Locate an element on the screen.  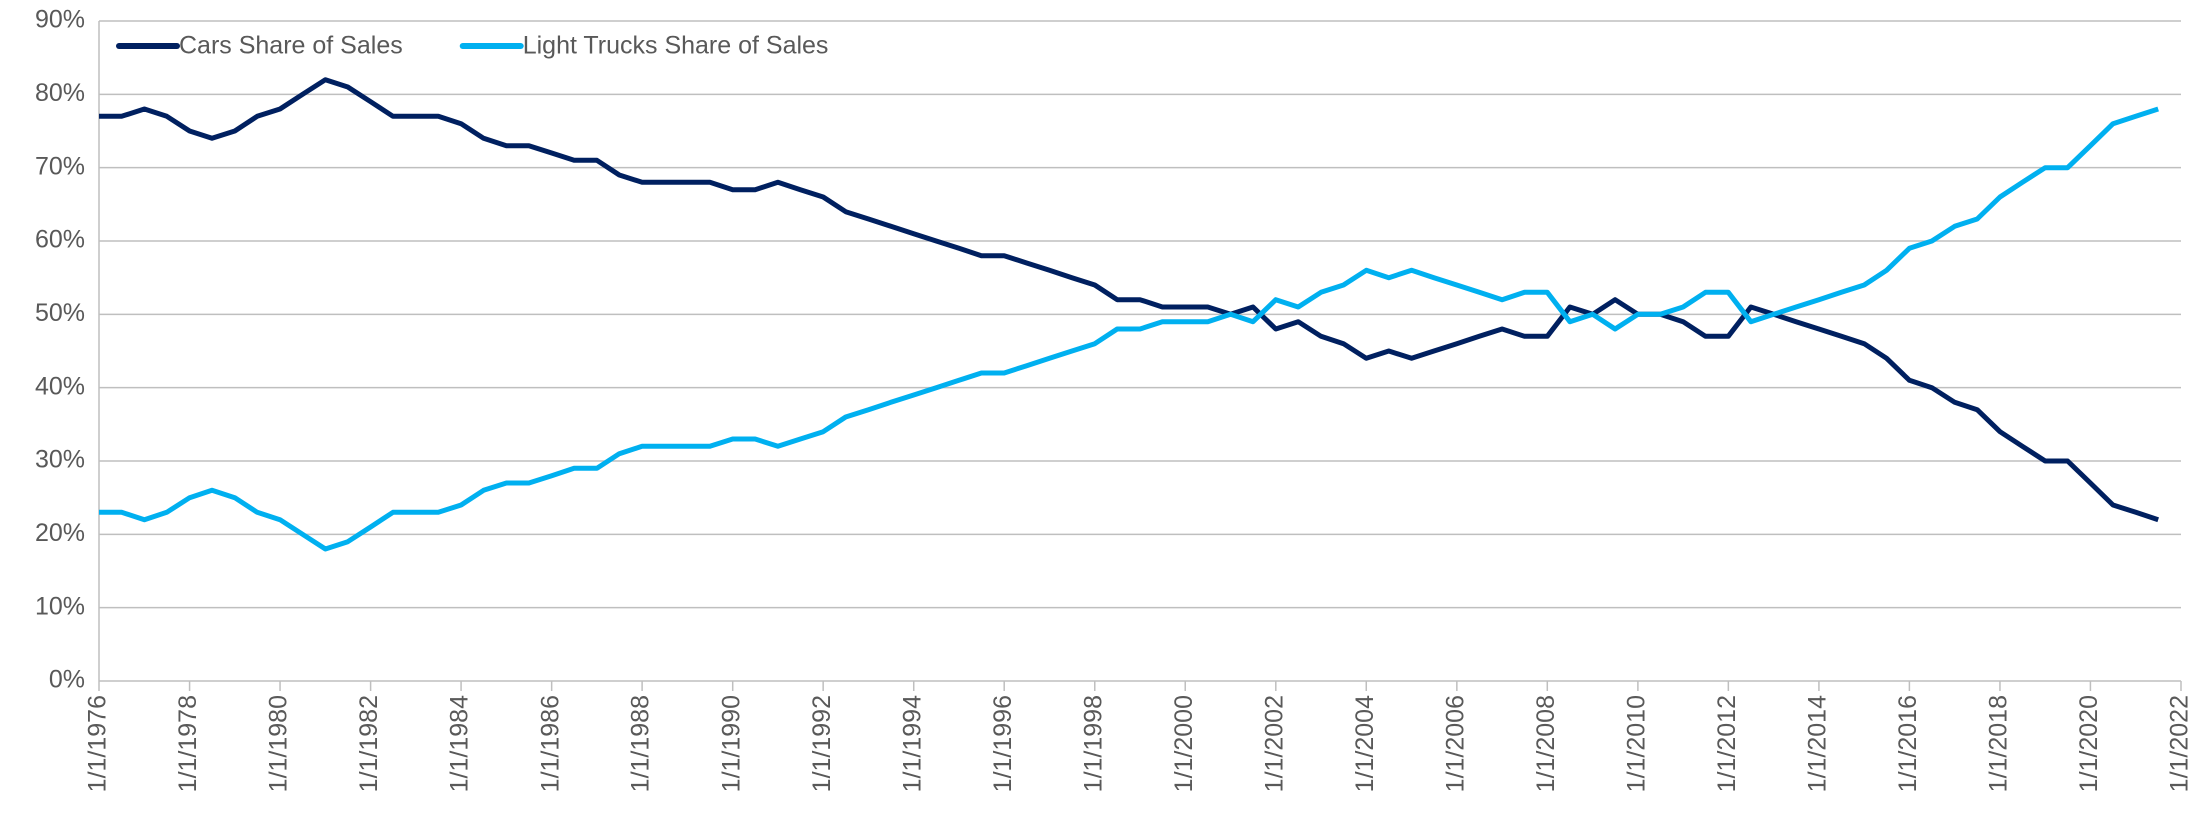
x-tick-label: 1/1/2010 is located at coordinates (1636, 743).